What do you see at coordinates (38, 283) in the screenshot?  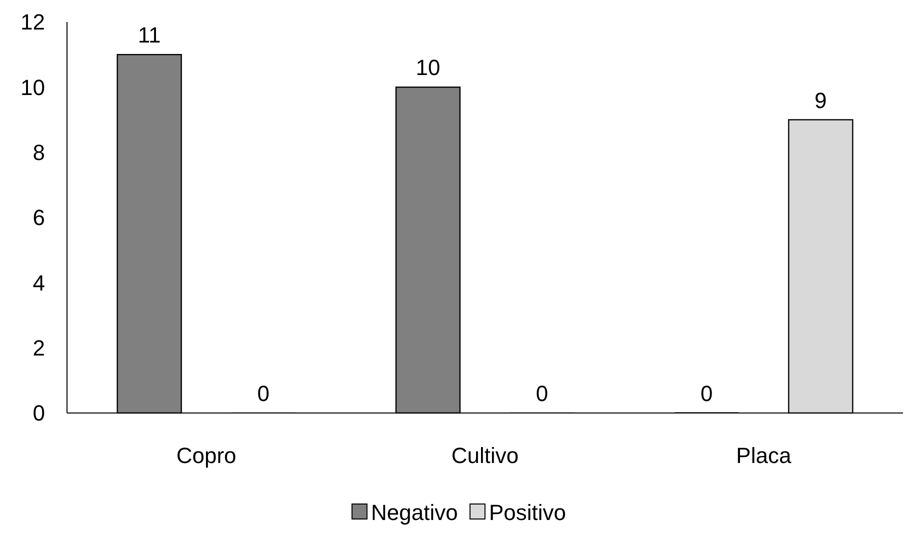 I see `y-tick-label: 4` at bounding box center [38, 283].